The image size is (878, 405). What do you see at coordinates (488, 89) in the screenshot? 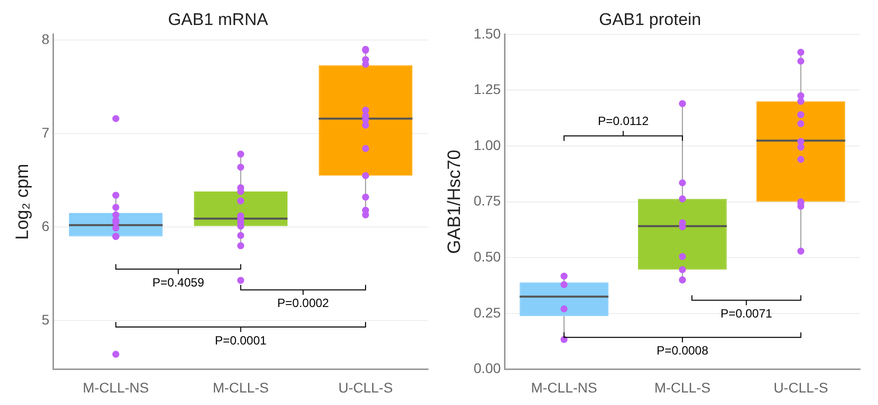
I see `y-tick-label: 1.25` at bounding box center [488, 89].